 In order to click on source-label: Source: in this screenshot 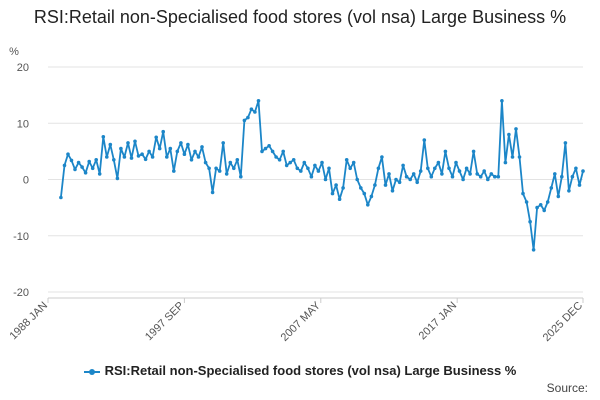, I will do `click(567, 388)`.